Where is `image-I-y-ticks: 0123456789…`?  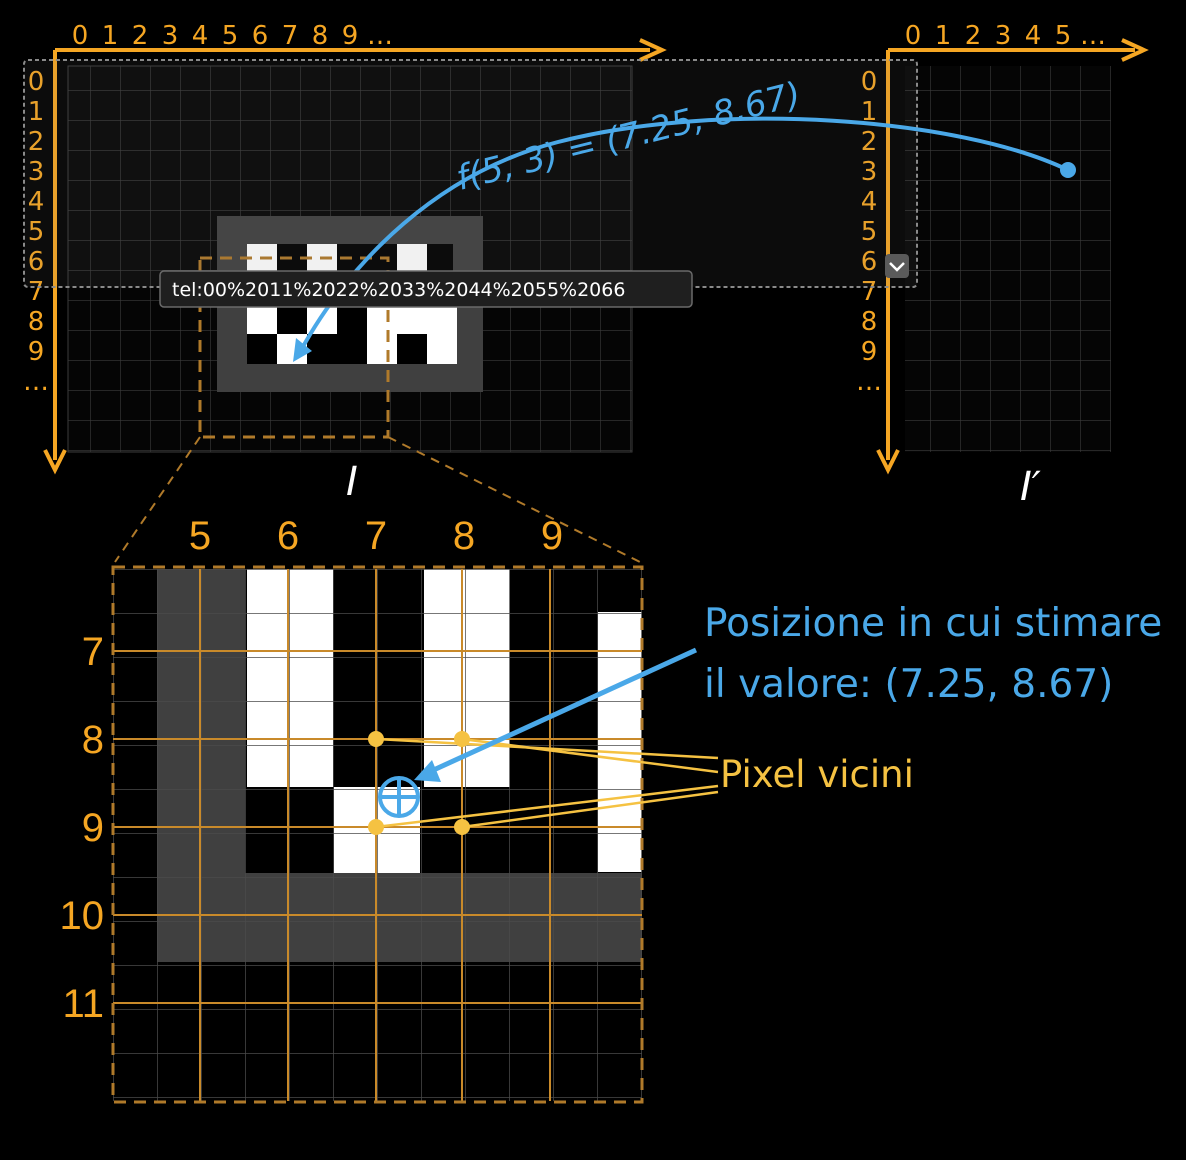 image-I-y-ticks: 0123456789… is located at coordinates (36, 232).